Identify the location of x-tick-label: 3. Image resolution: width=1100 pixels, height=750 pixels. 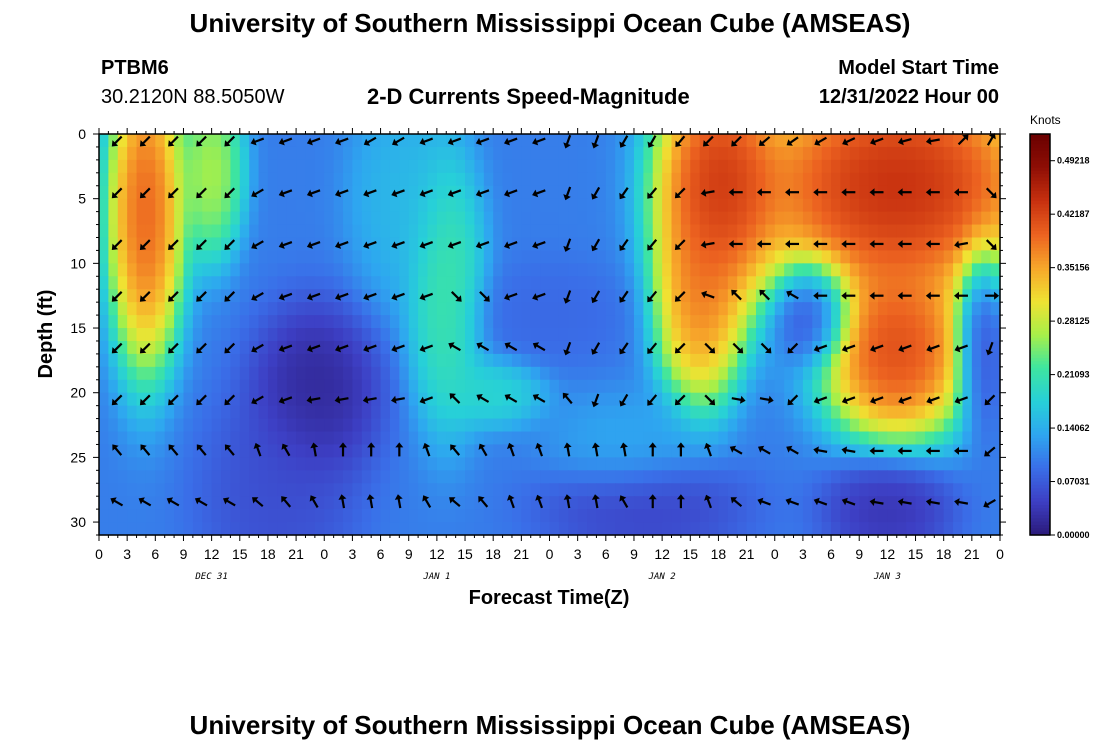
(578, 554).